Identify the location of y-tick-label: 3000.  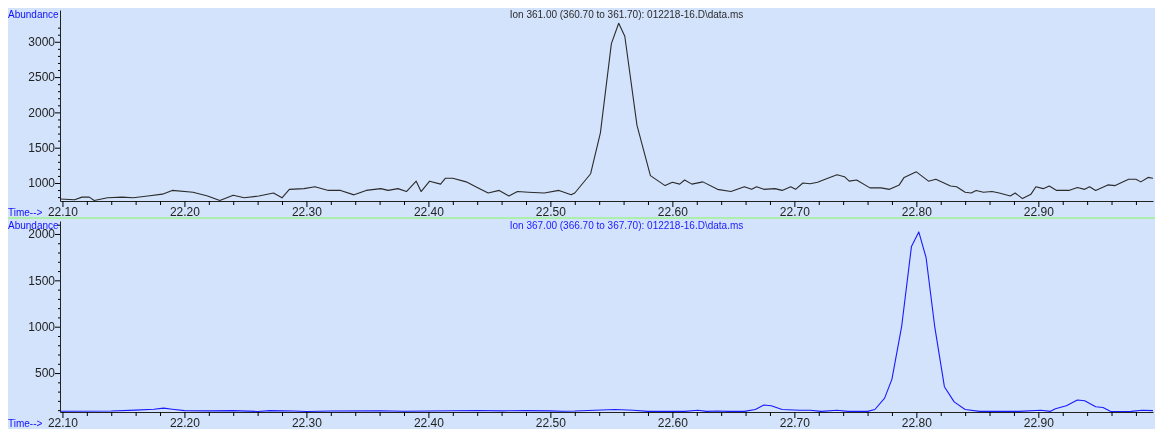
(42, 42).